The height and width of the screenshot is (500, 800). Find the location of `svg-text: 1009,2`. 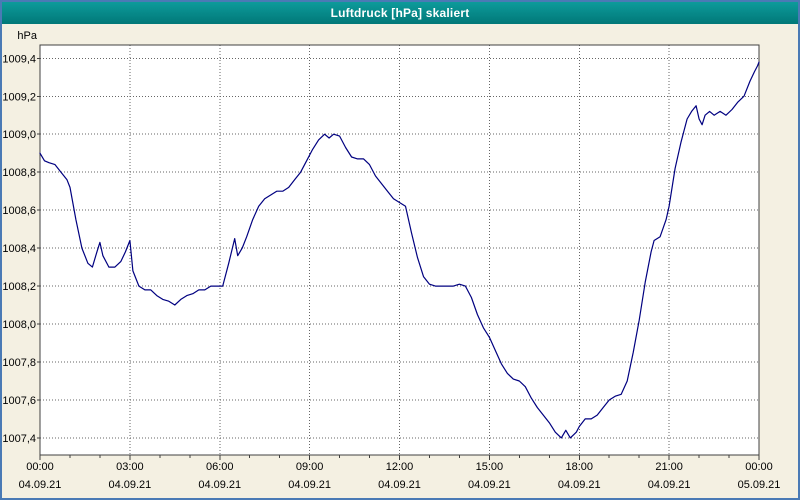

svg-text: 1009,2 is located at coordinates (19, 97).